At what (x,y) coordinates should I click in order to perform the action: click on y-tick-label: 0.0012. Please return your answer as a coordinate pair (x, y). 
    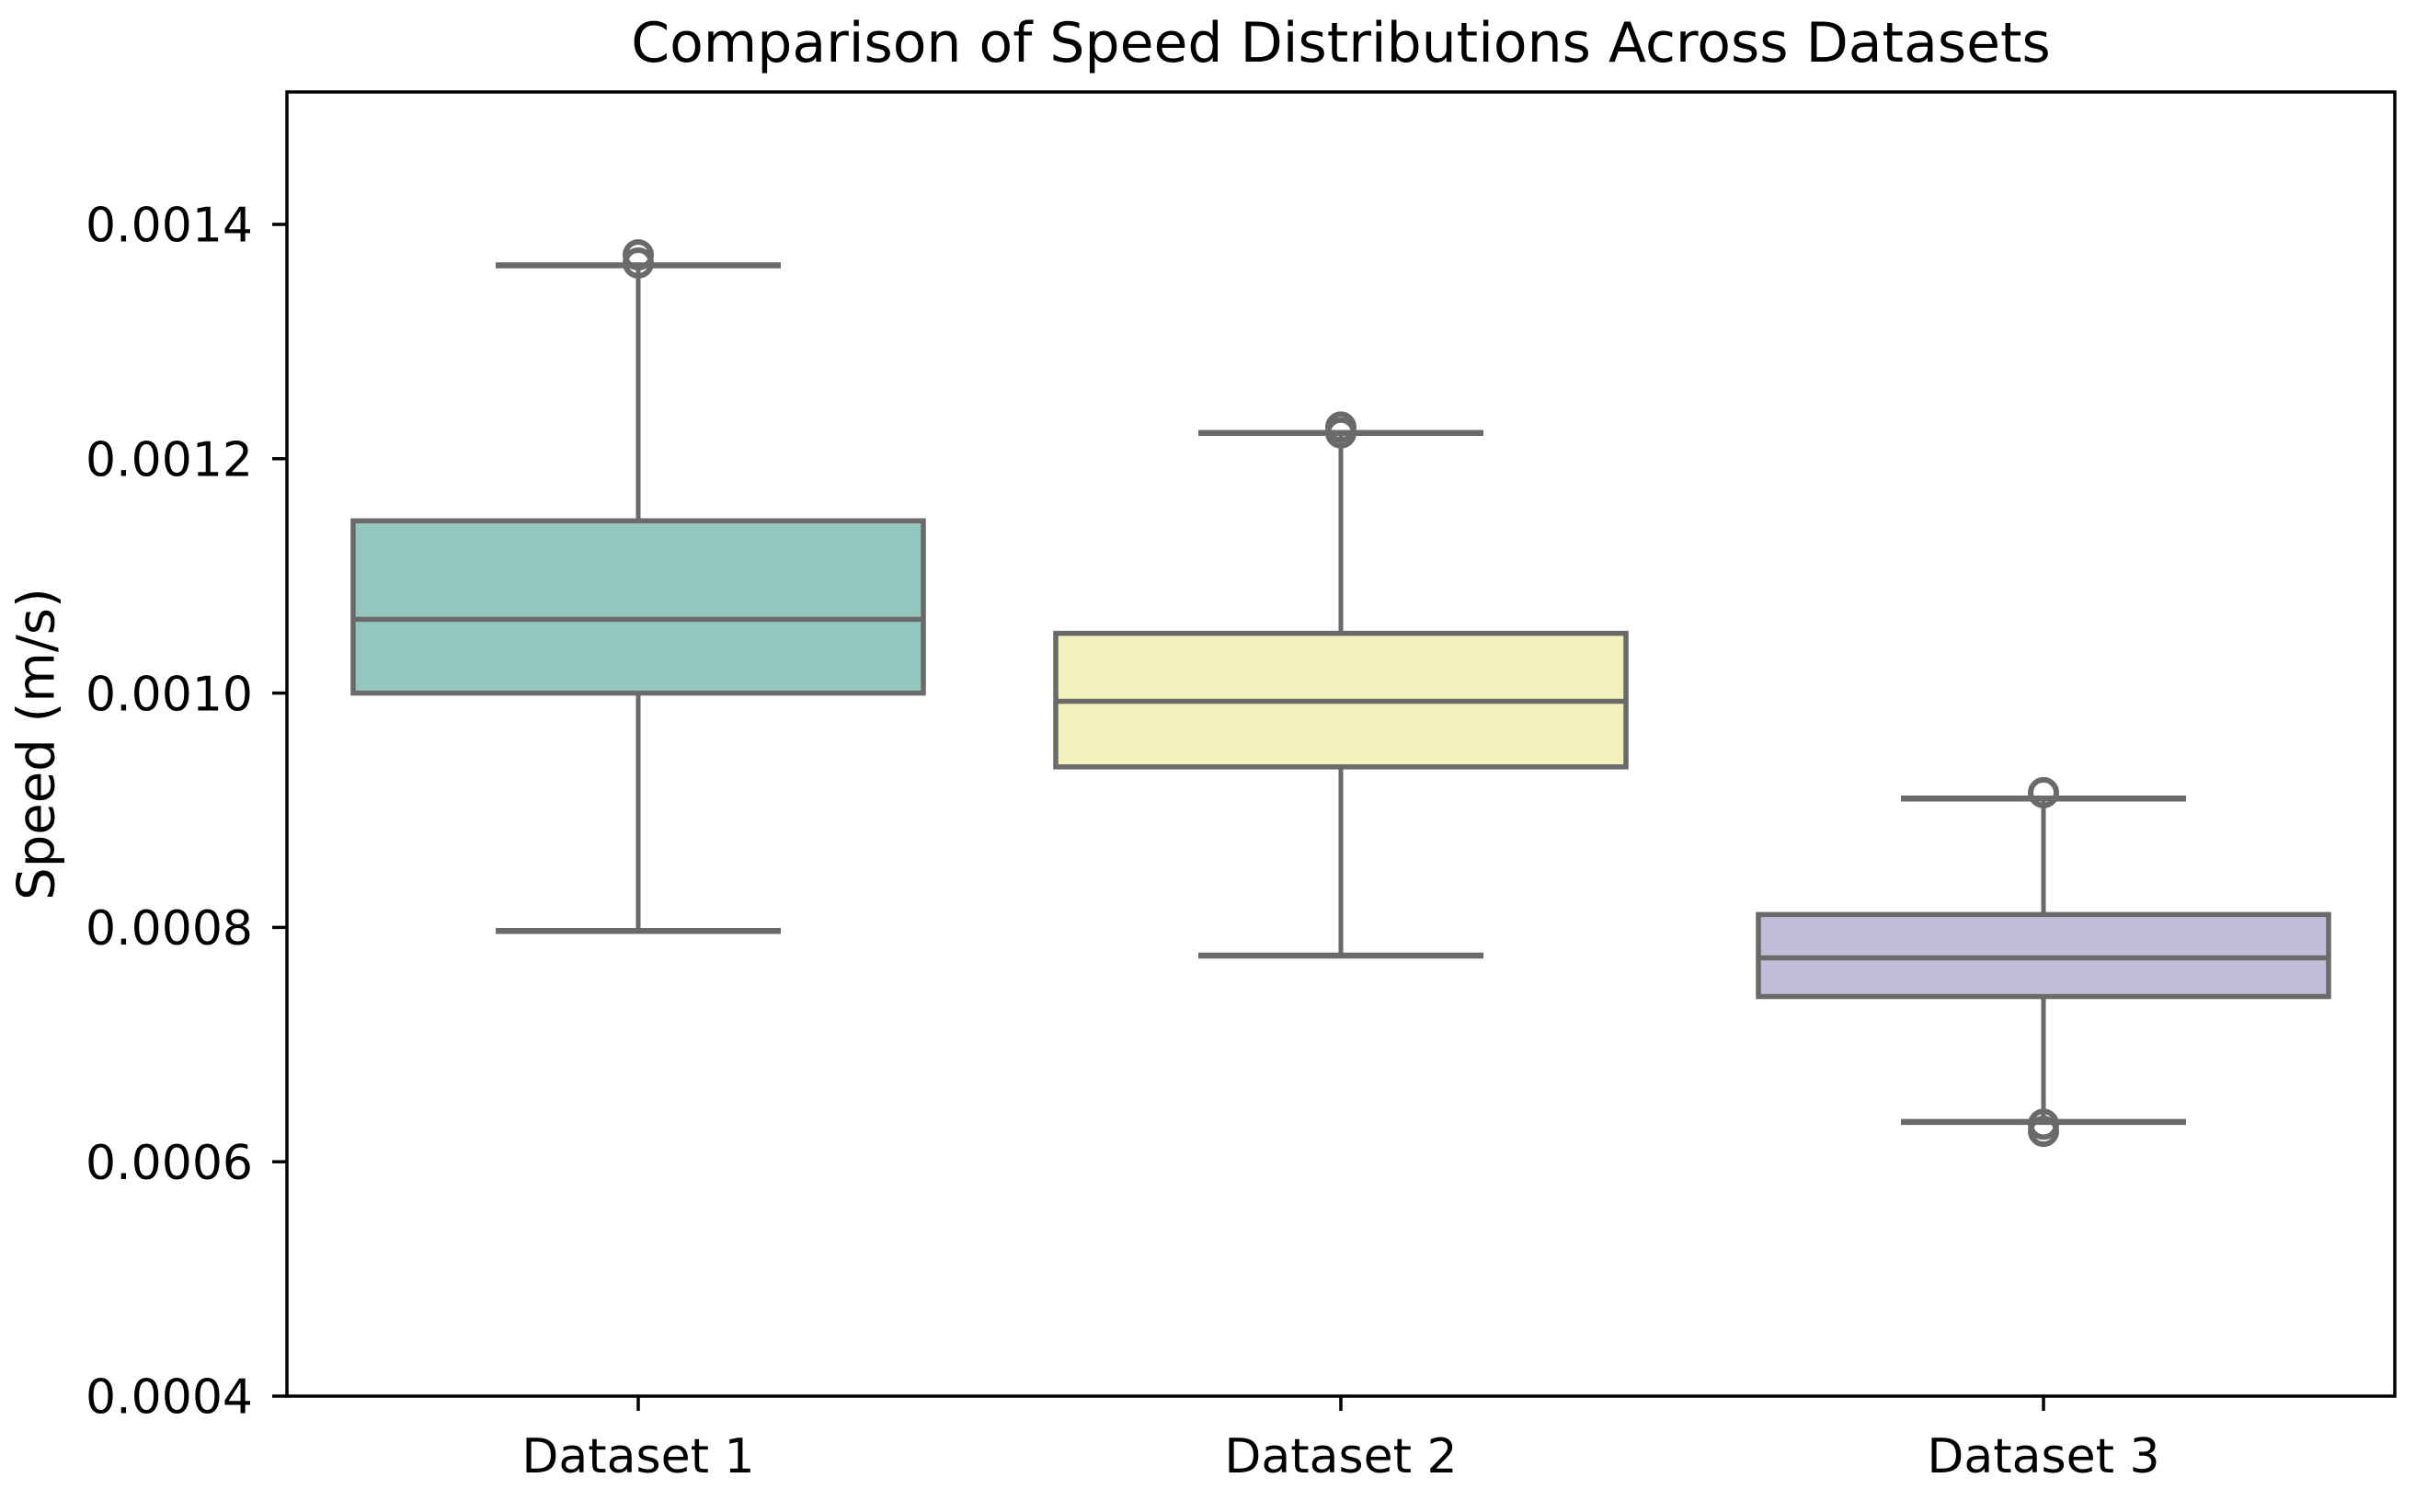
    Looking at the image, I should click on (169, 459).